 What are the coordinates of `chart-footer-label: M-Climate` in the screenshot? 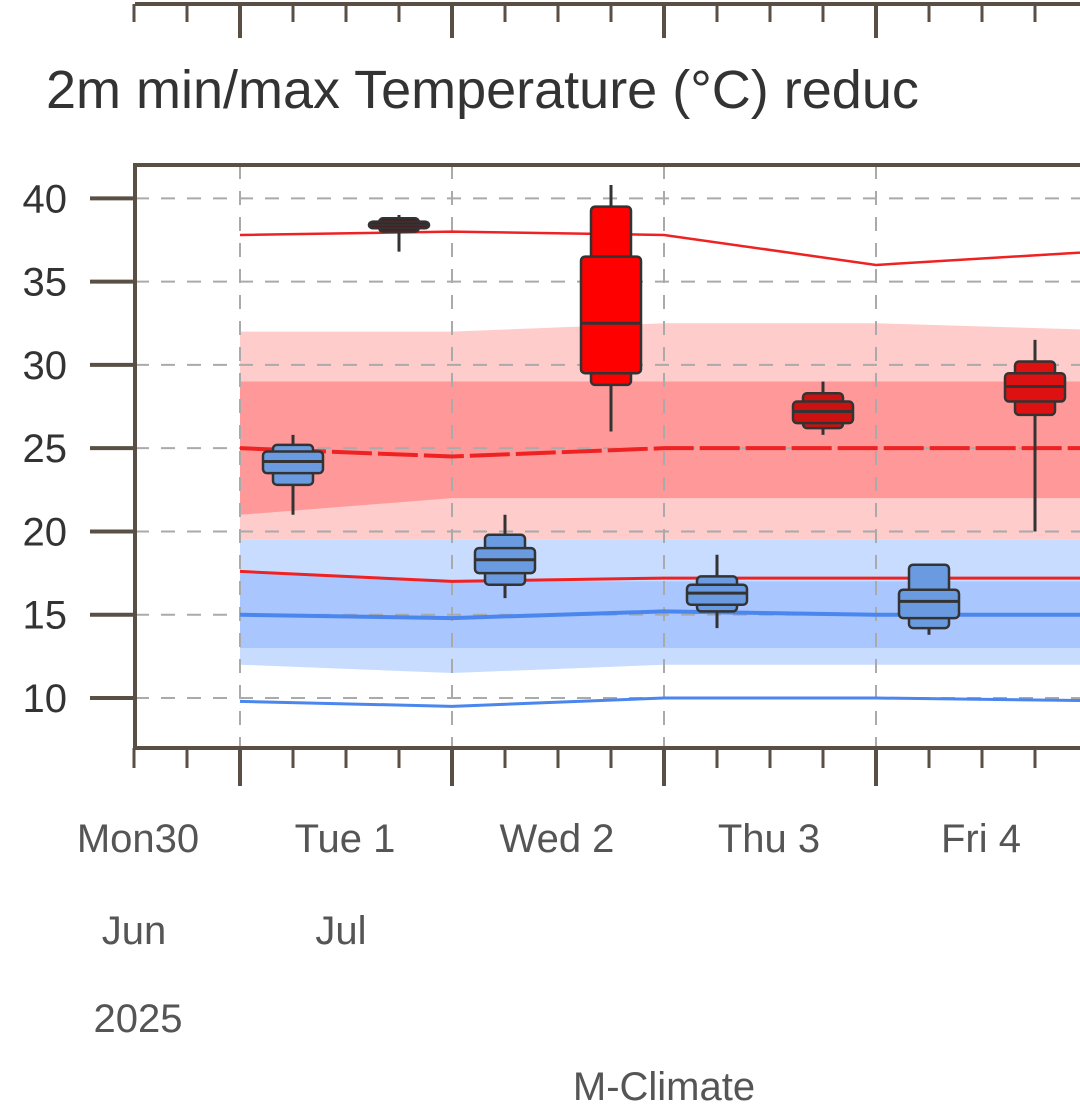 It's located at (664, 1087).